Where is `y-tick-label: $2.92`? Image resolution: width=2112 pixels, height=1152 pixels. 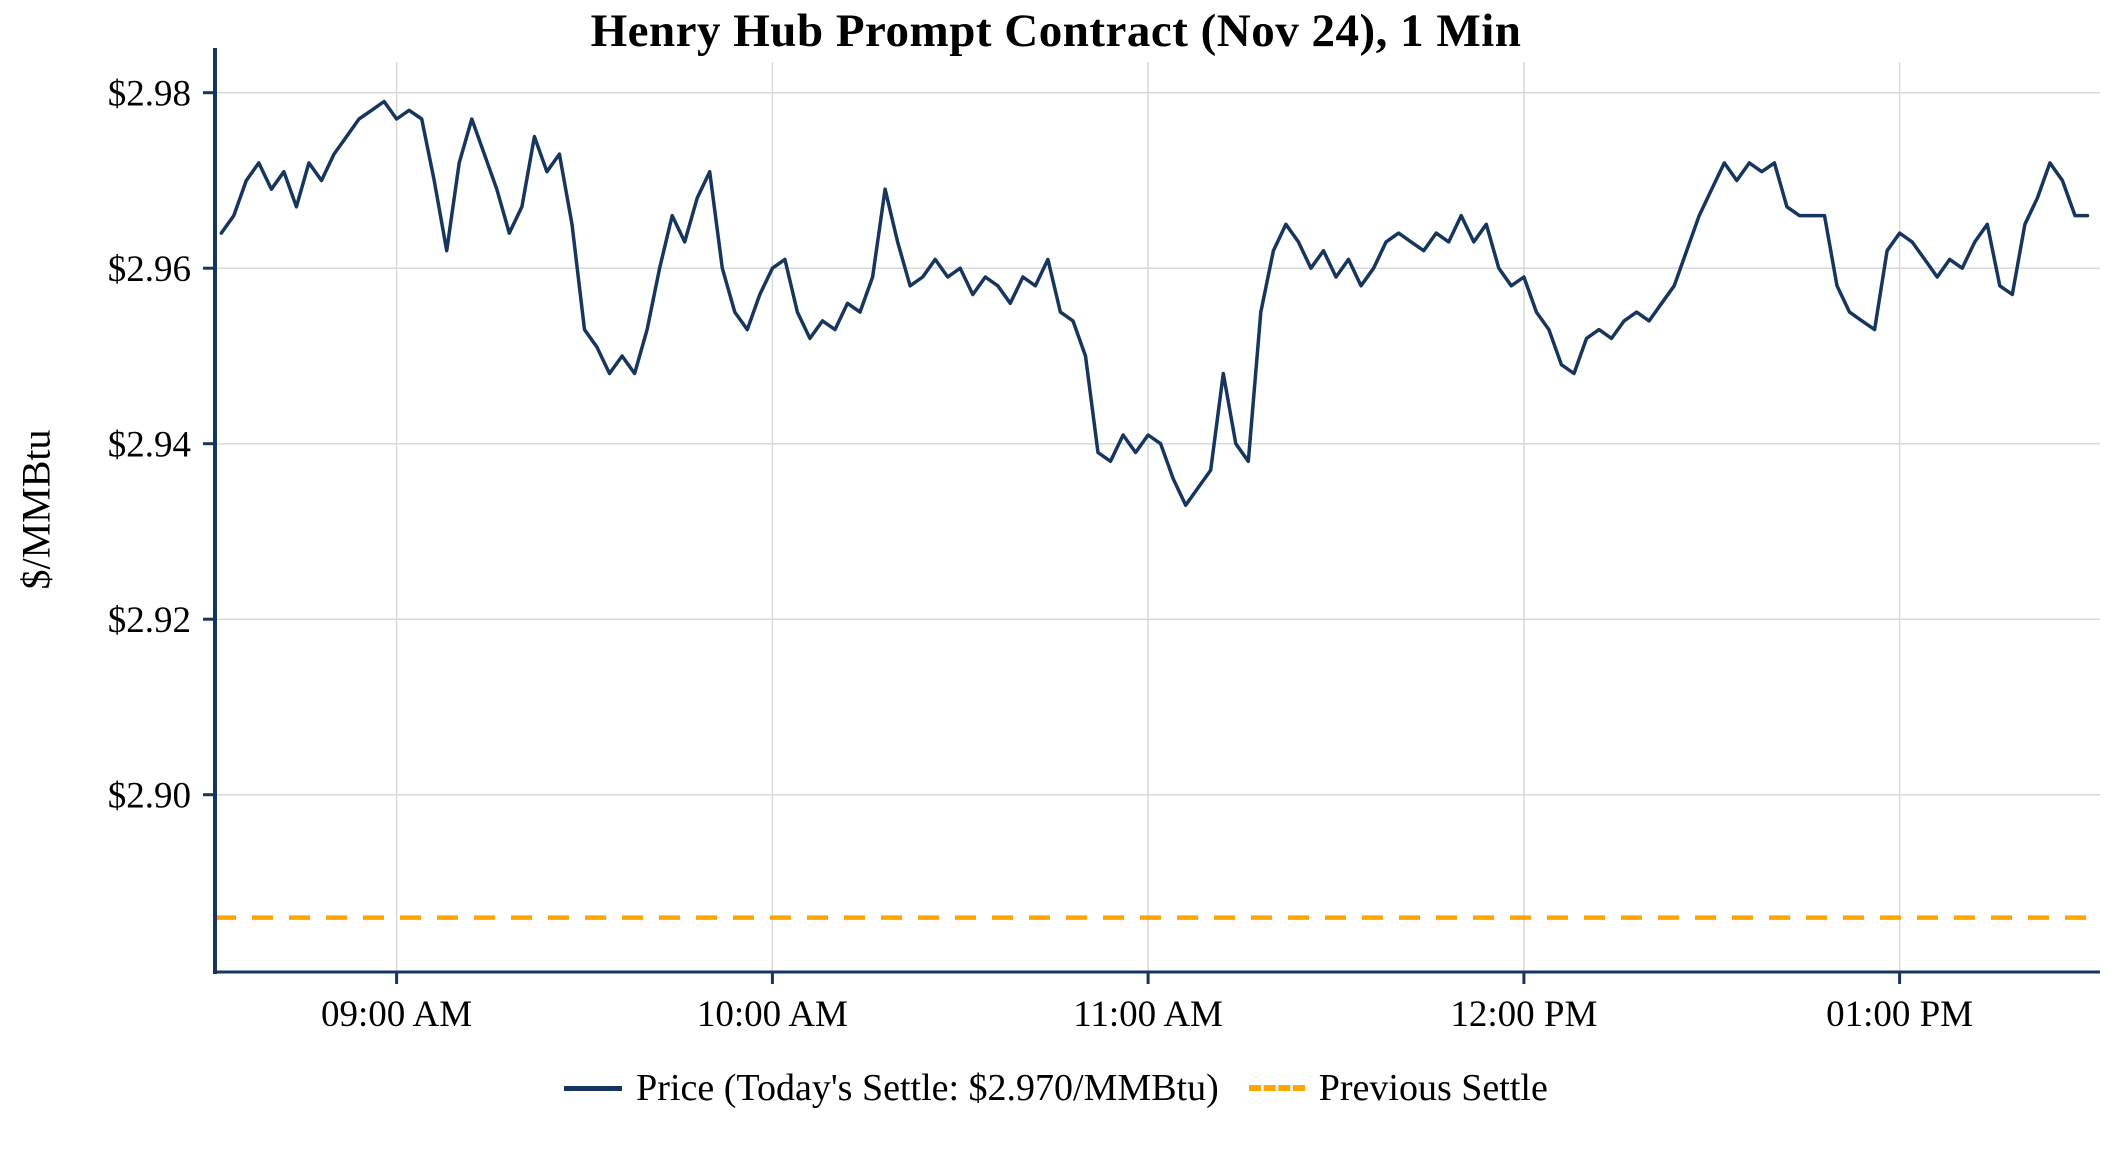 y-tick-label: $2.92 is located at coordinates (149, 620).